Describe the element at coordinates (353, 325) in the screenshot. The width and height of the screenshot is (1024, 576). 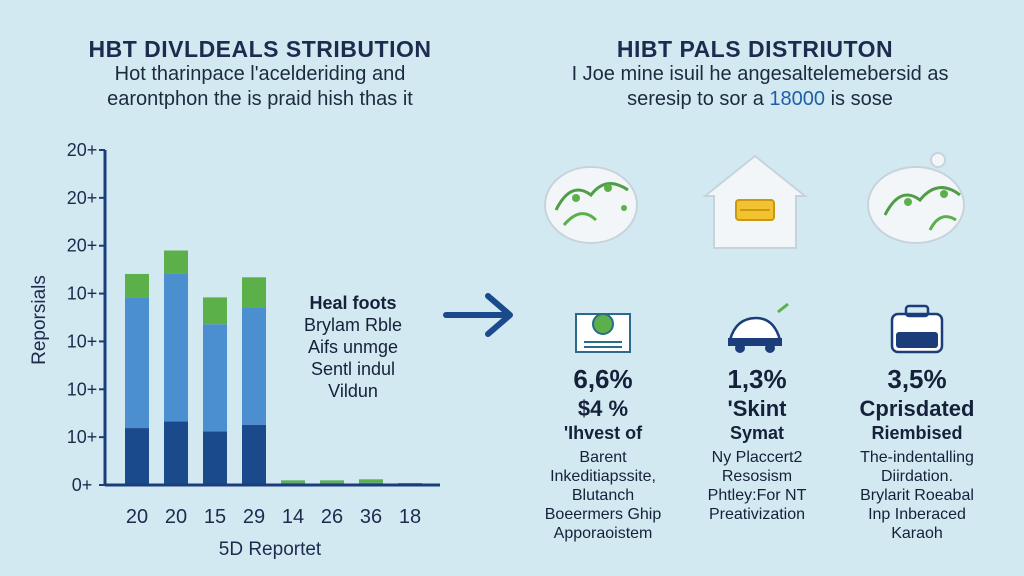
I see `annotation-line2: Brylam Rble` at that location.